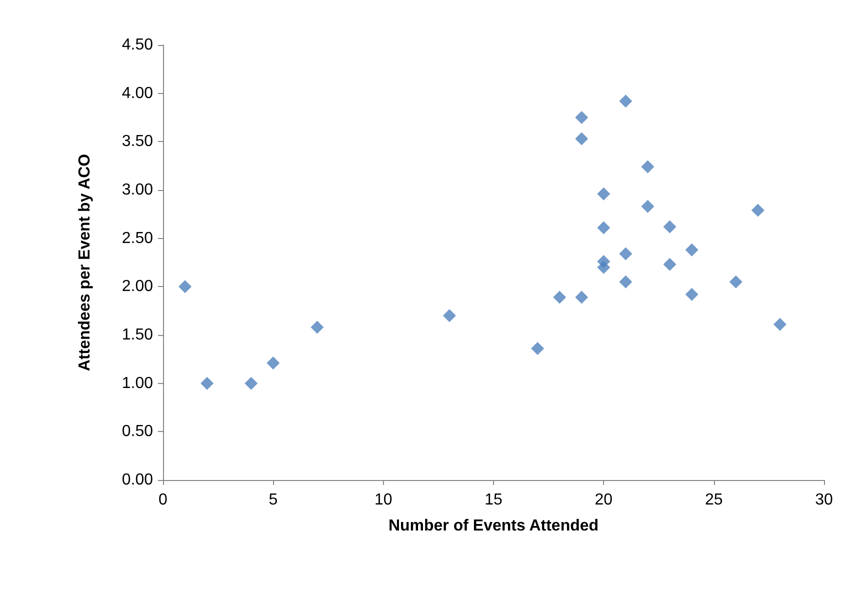 This screenshot has width=862, height=606. What do you see at coordinates (713, 500) in the screenshot?
I see `x-tick-label: 25` at bounding box center [713, 500].